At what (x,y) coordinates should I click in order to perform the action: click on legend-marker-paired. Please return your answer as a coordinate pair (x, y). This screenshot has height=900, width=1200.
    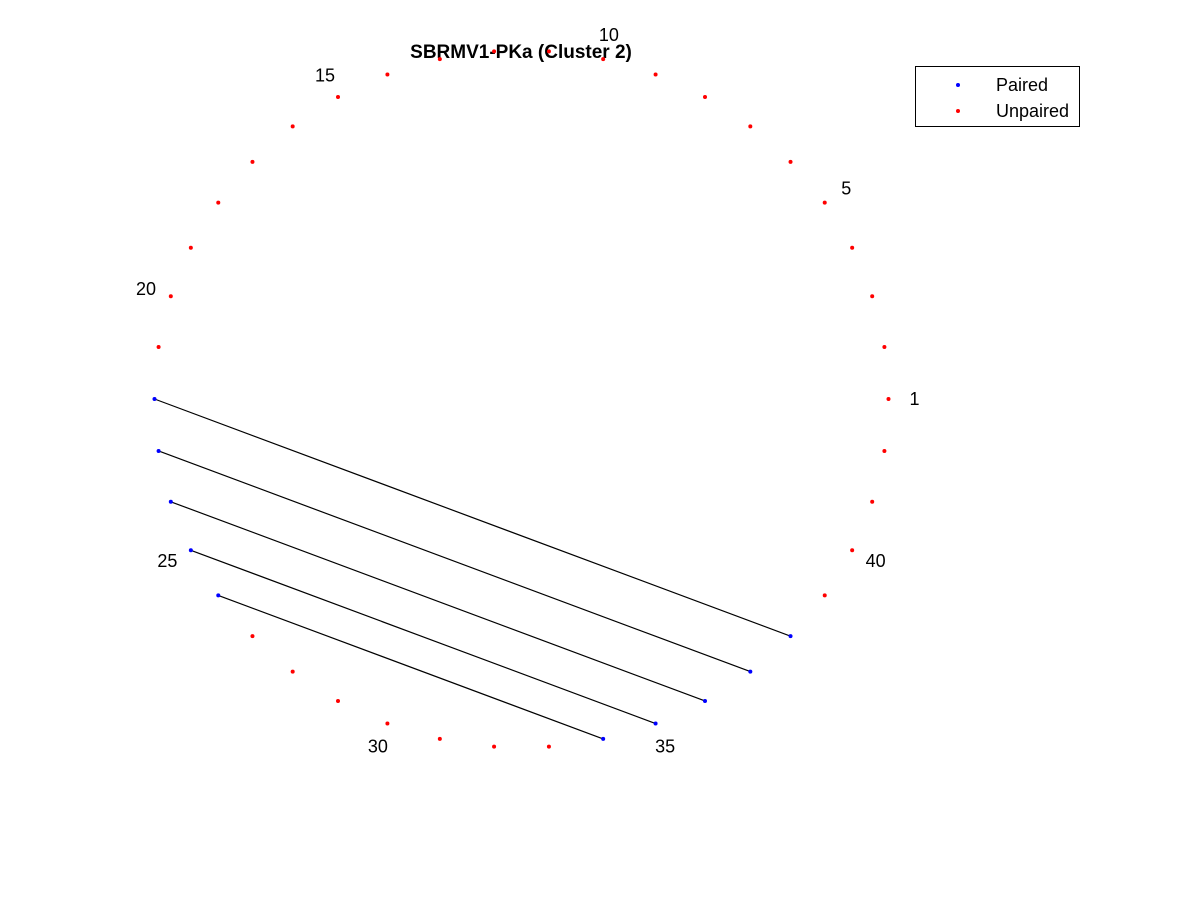
    Looking at the image, I should click on (958, 85).